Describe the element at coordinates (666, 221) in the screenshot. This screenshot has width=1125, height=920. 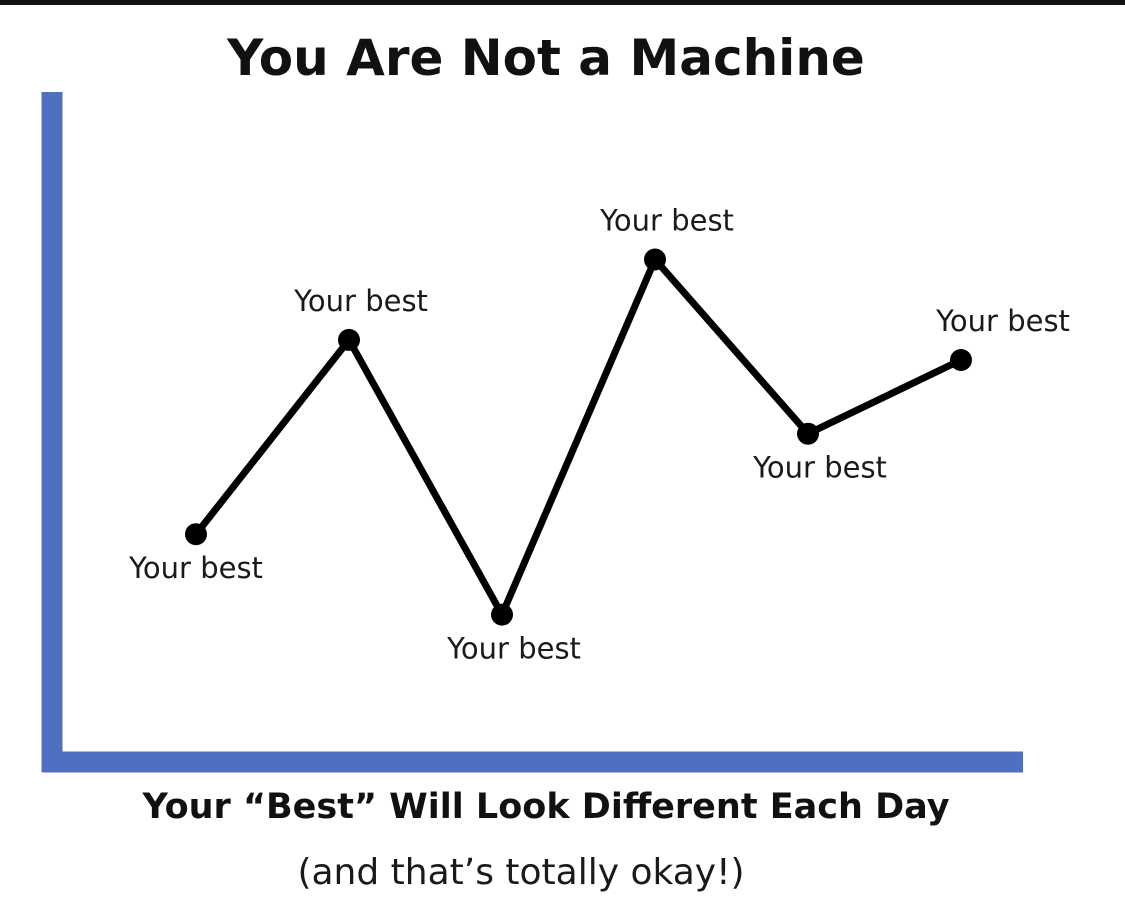
I see `data-label-4: Your best` at that location.